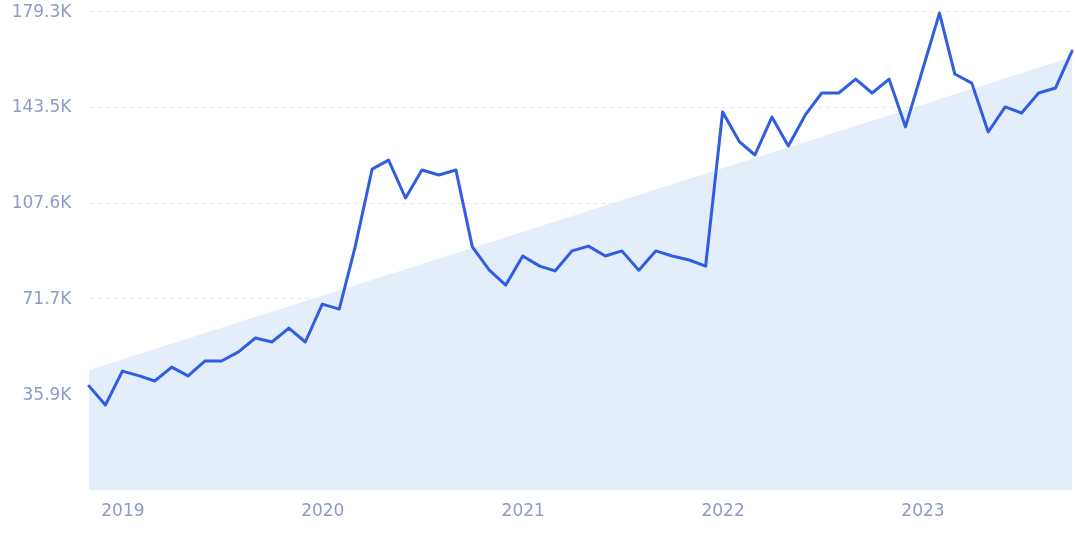 This screenshot has height=537, width=1075. Describe the element at coordinates (42, 10) in the screenshot. I see `y-tick-label: 179.3K` at that location.